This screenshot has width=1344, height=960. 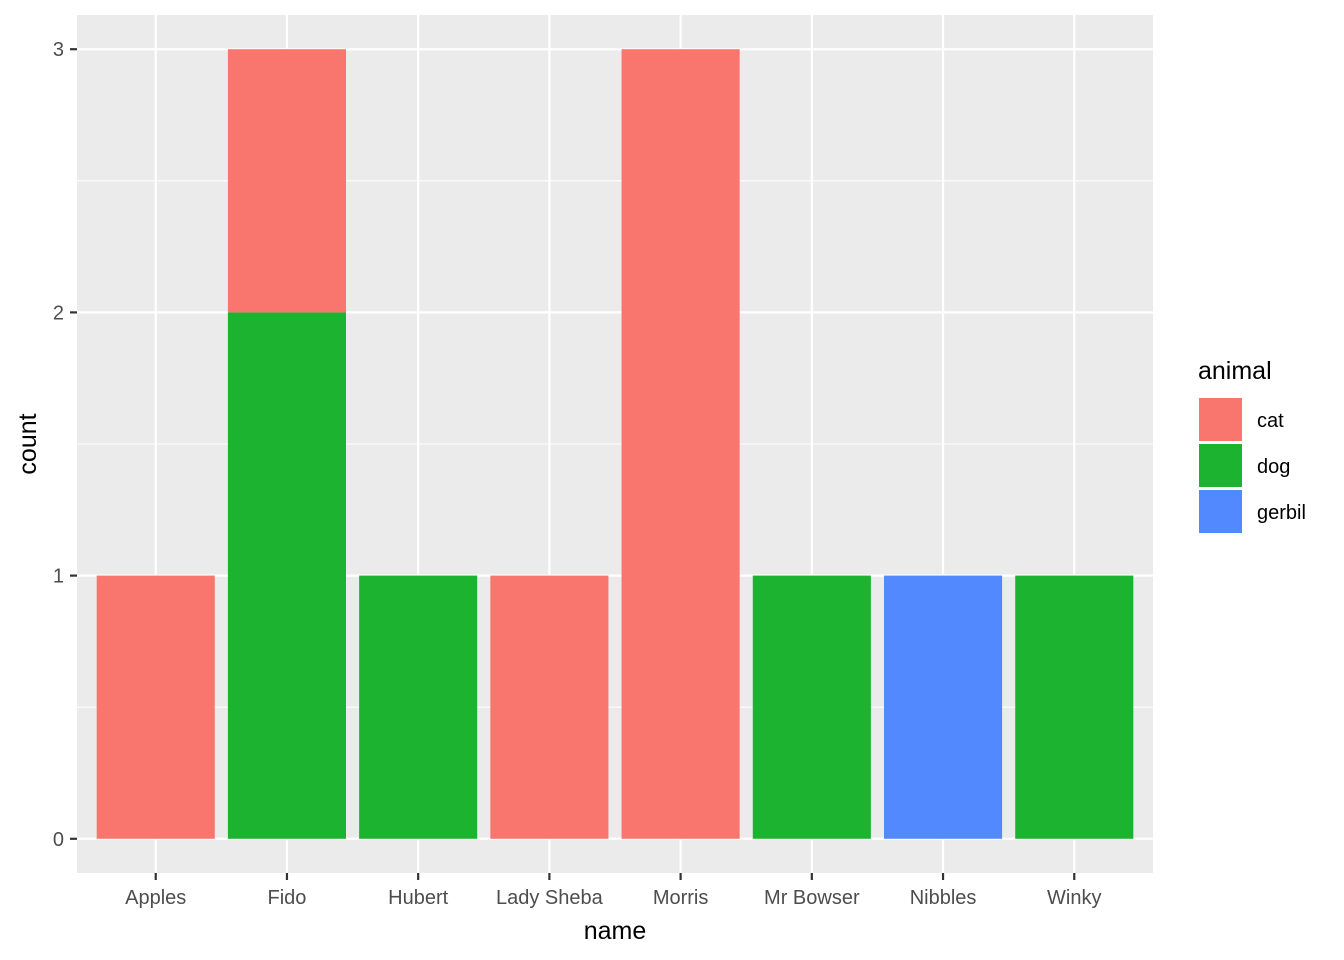 I want to click on legend-key-dog, so click(x=1220, y=465).